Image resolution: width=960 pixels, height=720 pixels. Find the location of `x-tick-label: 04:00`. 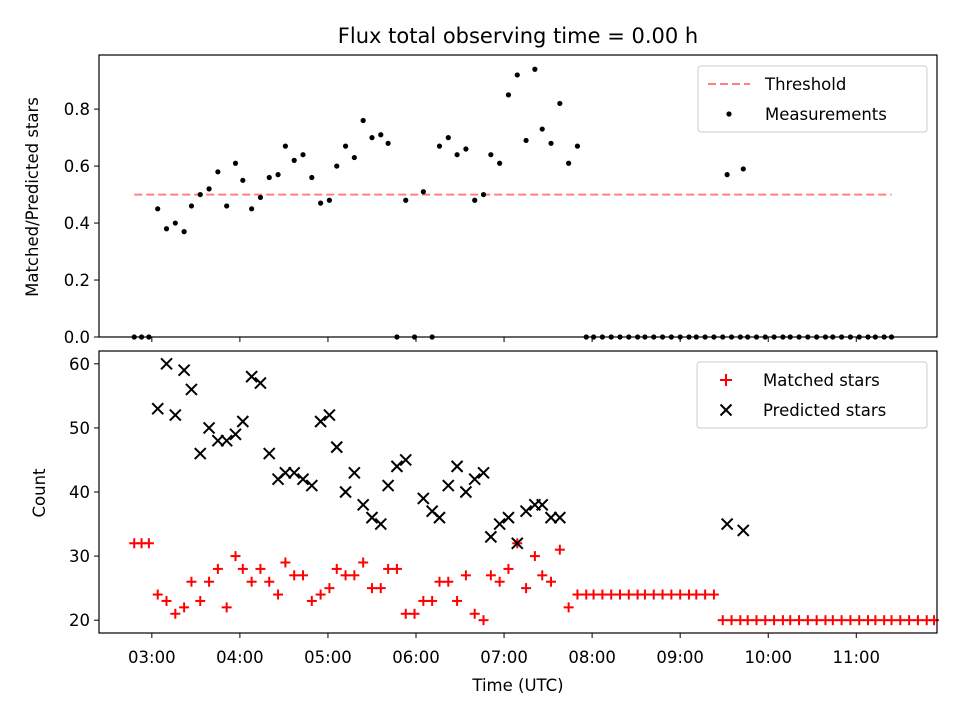

x-tick-label: 04:00 is located at coordinates (240, 657).